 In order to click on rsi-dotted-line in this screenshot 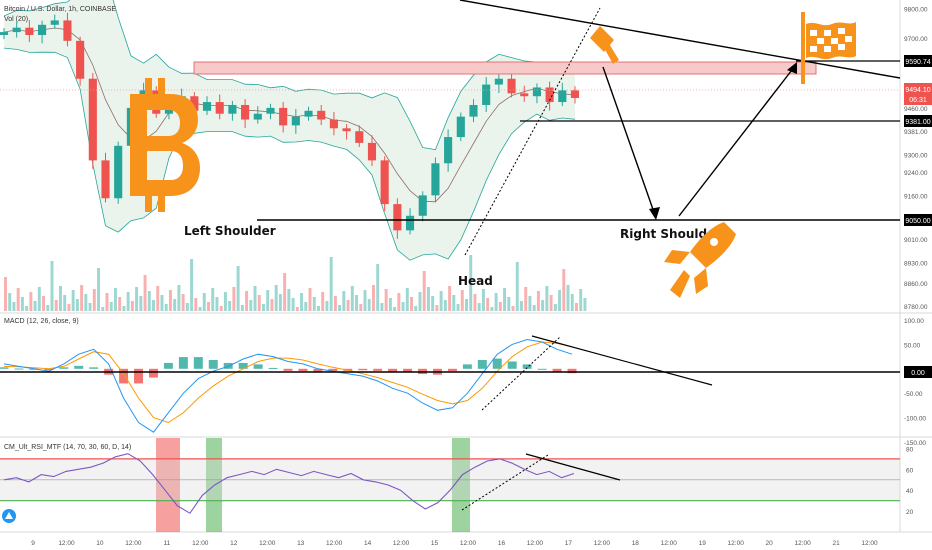, I will do `click(505, 482)`.